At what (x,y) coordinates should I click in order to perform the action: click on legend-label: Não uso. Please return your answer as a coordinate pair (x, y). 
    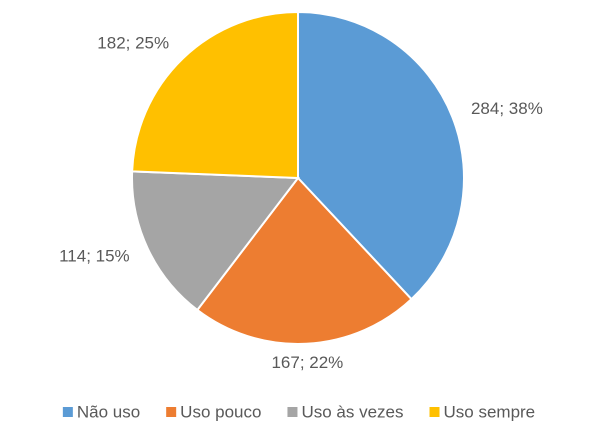
    Looking at the image, I should click on (108, 411).